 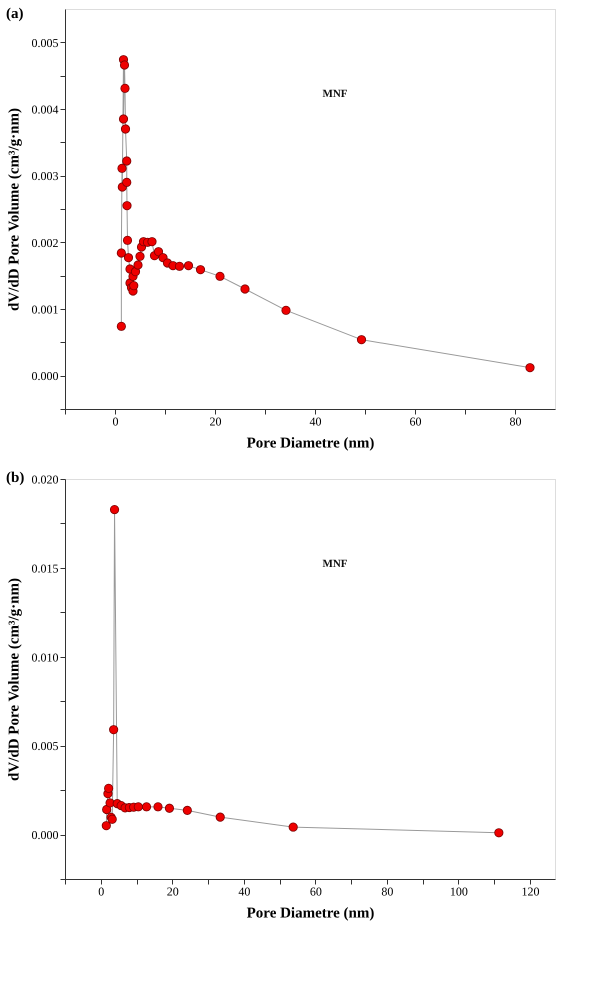 What do you see at coordinates (45, 479) in the screenshot?
I see `y-tick-label: 0.020` at bounding box center [45, 479].